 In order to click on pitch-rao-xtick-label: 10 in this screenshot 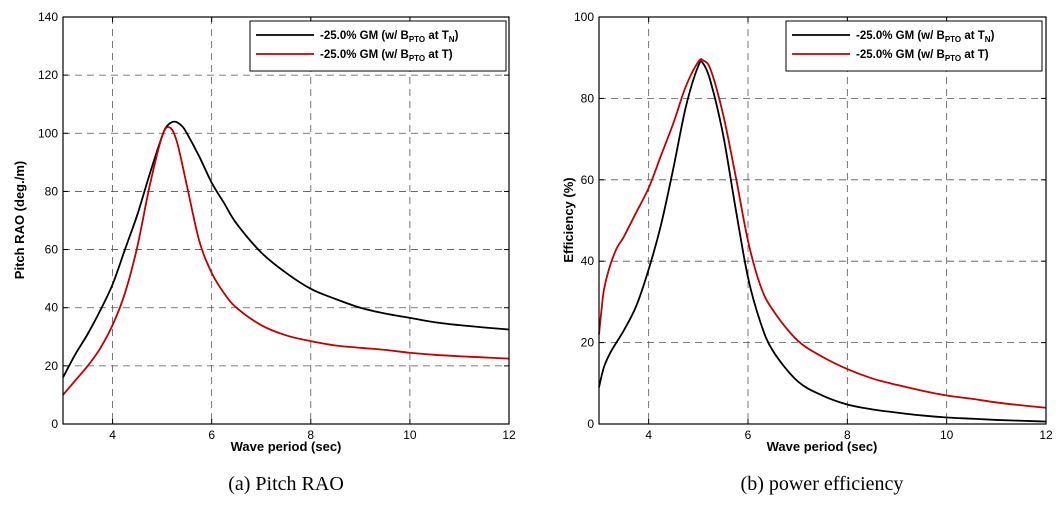, I will do `click(410, 435)`.